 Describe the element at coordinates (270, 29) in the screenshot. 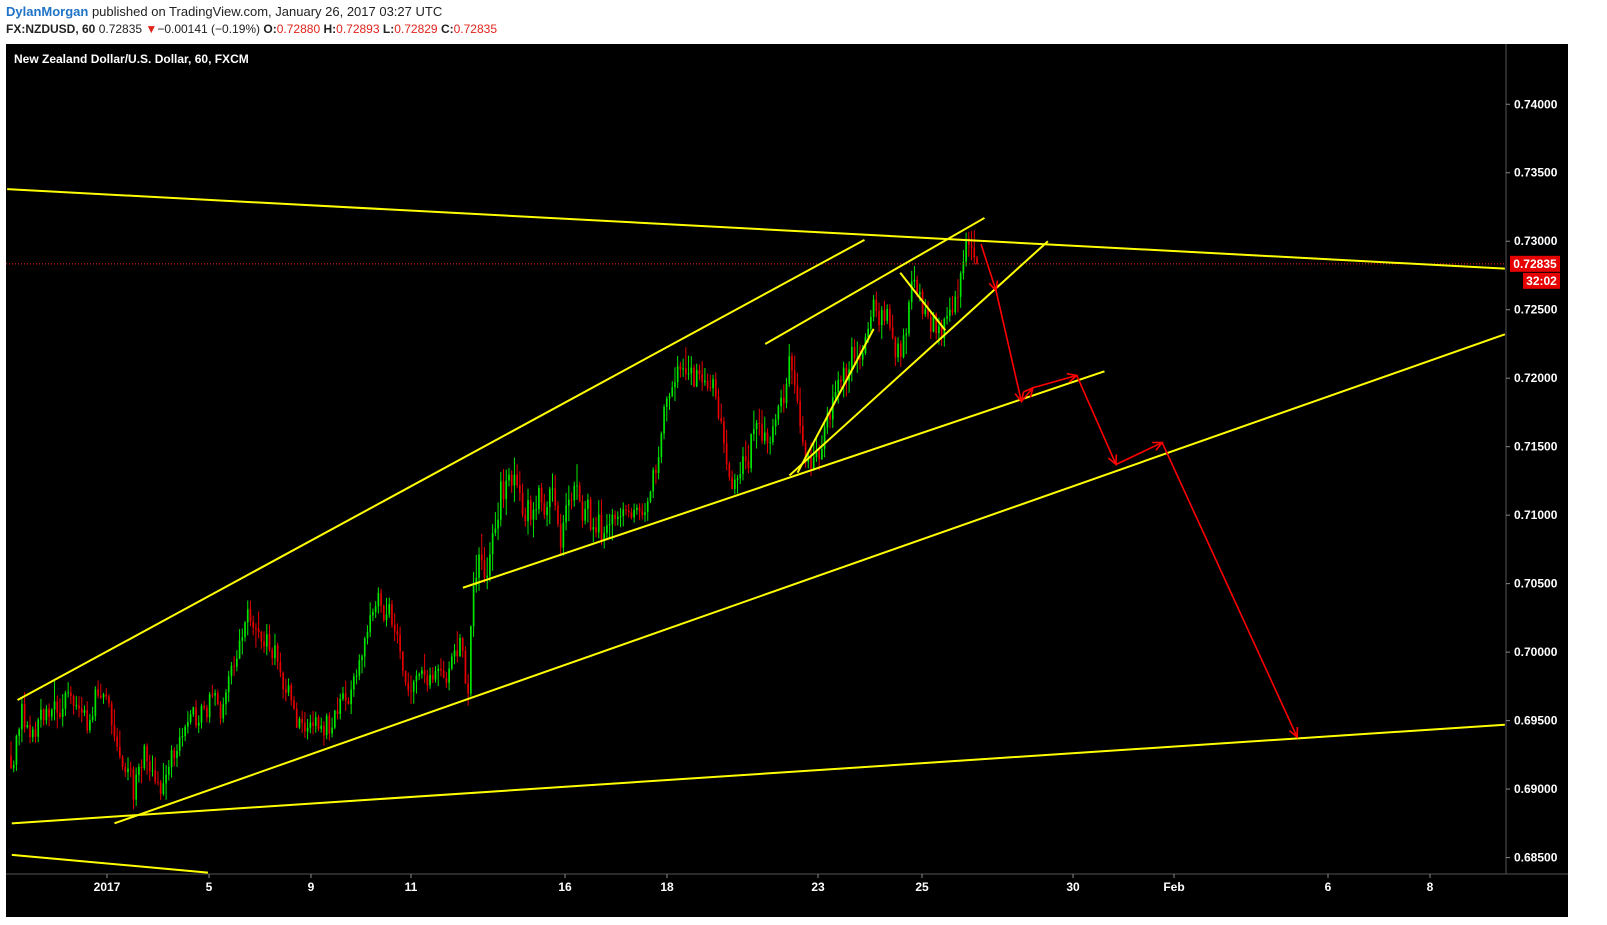

I see `open-label: O:` at that location.